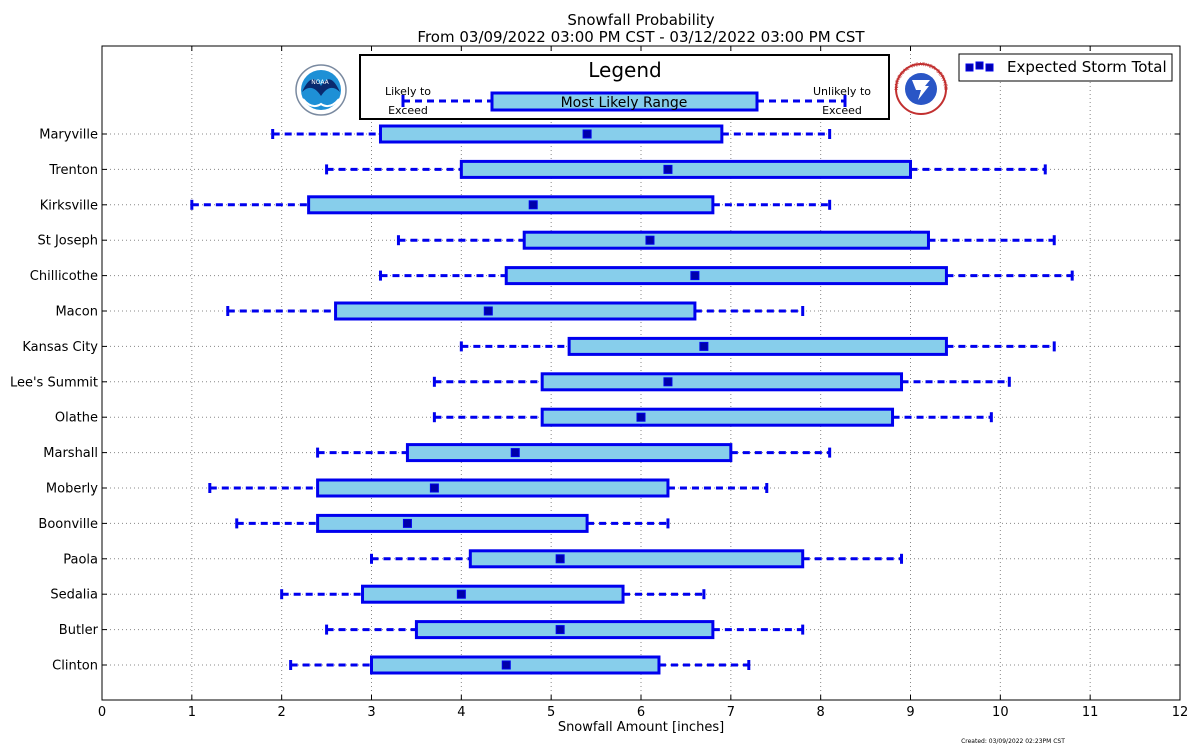 Image resolution: width=1200 pixels, height=750 pixels. What do you see at coordinates (1180, 712) in the screenshot?
I see `x-tick-label: 12` at bounding box center [1180, 712].